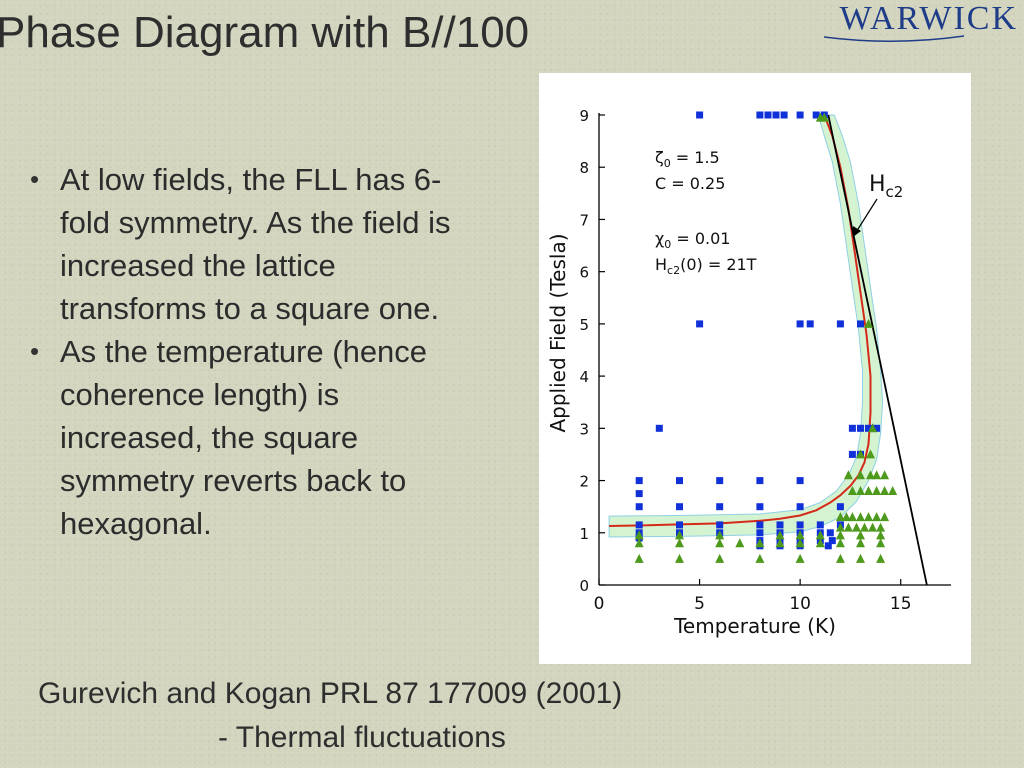 This screenshot has width=1024, height=768. Describe the element at coordinates (857, 231) in the screenshot. I see `hc2-arrow-head-icon` at that location.